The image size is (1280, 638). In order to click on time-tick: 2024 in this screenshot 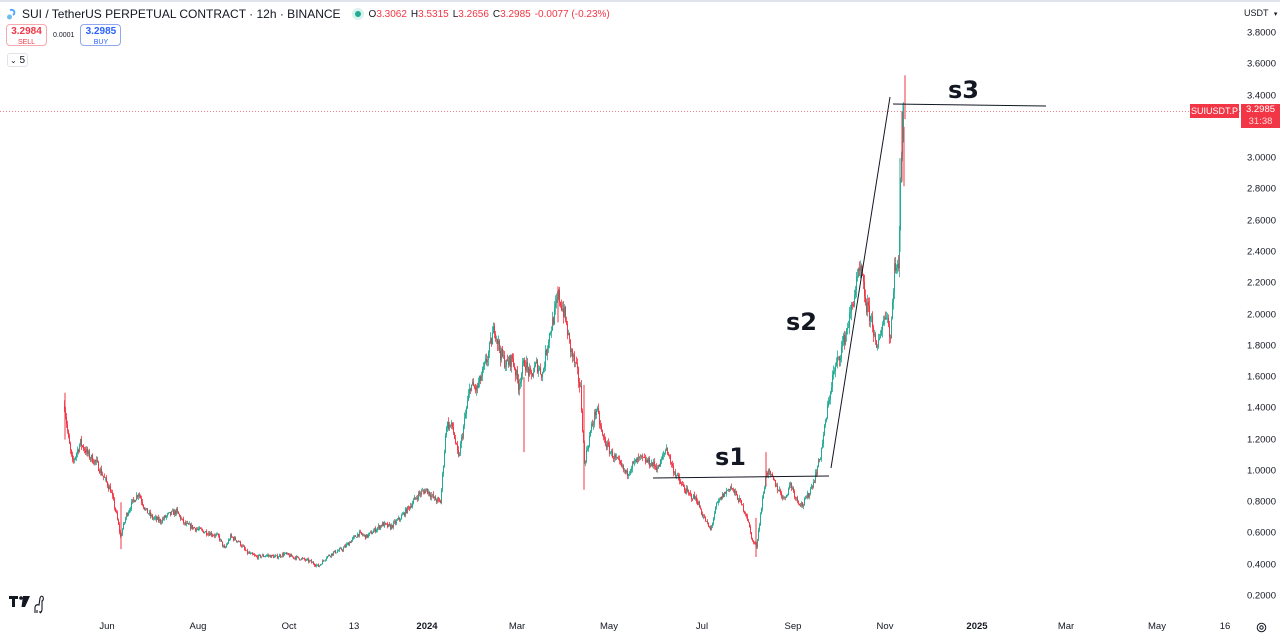, I will do `click(427, 626)`.